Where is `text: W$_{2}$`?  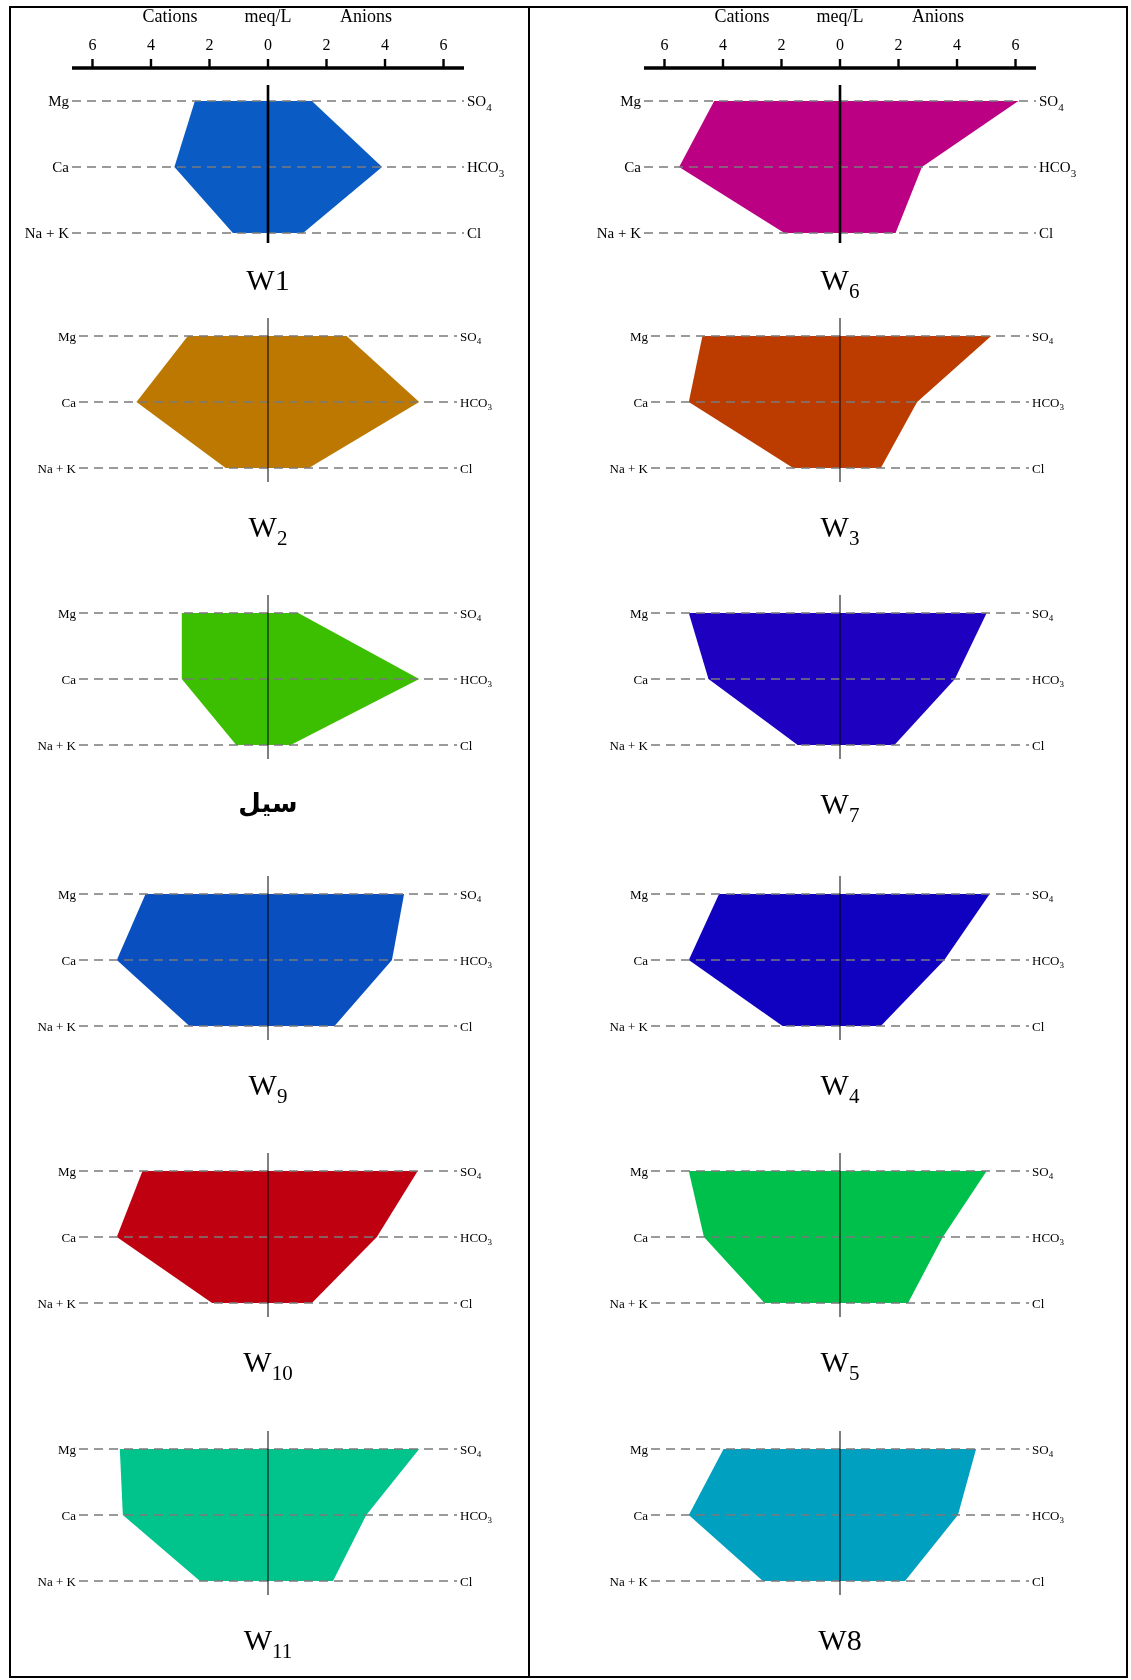 text: W$_{2}$ is located at coordinates (268, 529).